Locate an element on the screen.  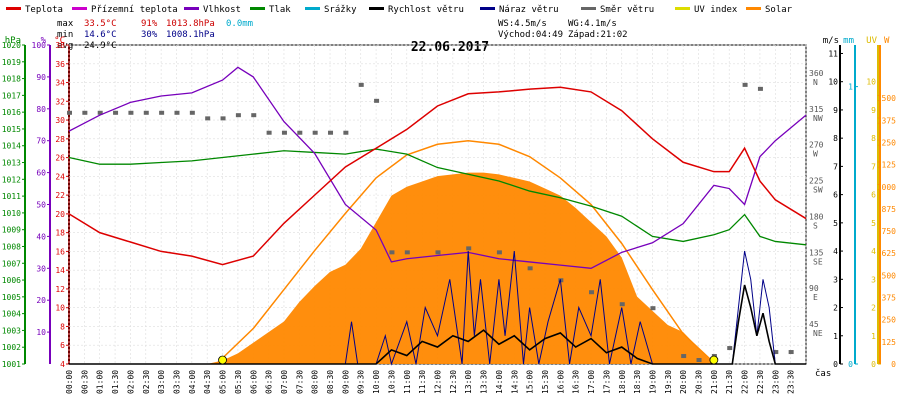
axis-celsius-tick-label: 12 is located at coordinates (60, 289).